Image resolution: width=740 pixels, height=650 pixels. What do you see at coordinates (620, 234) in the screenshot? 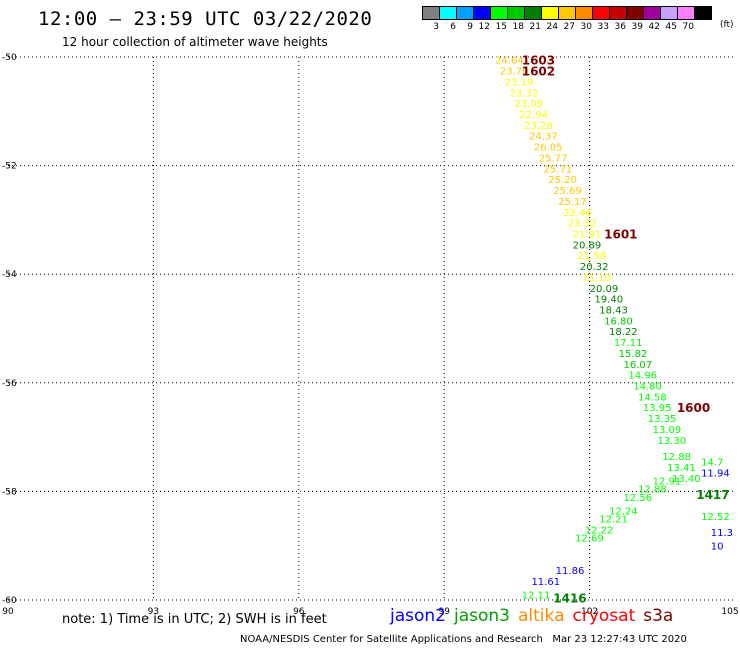
I see `pass-time-label: 1601` at bounding box center [620, 234].